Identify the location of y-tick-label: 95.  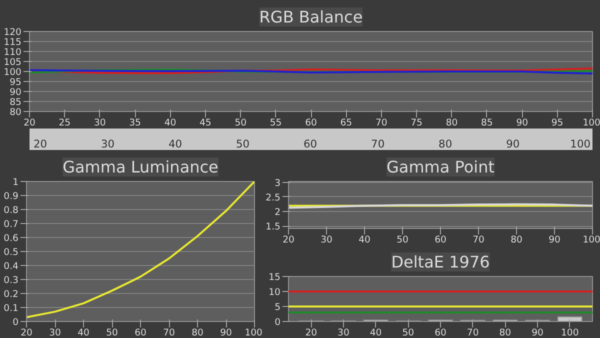
(16, 82).